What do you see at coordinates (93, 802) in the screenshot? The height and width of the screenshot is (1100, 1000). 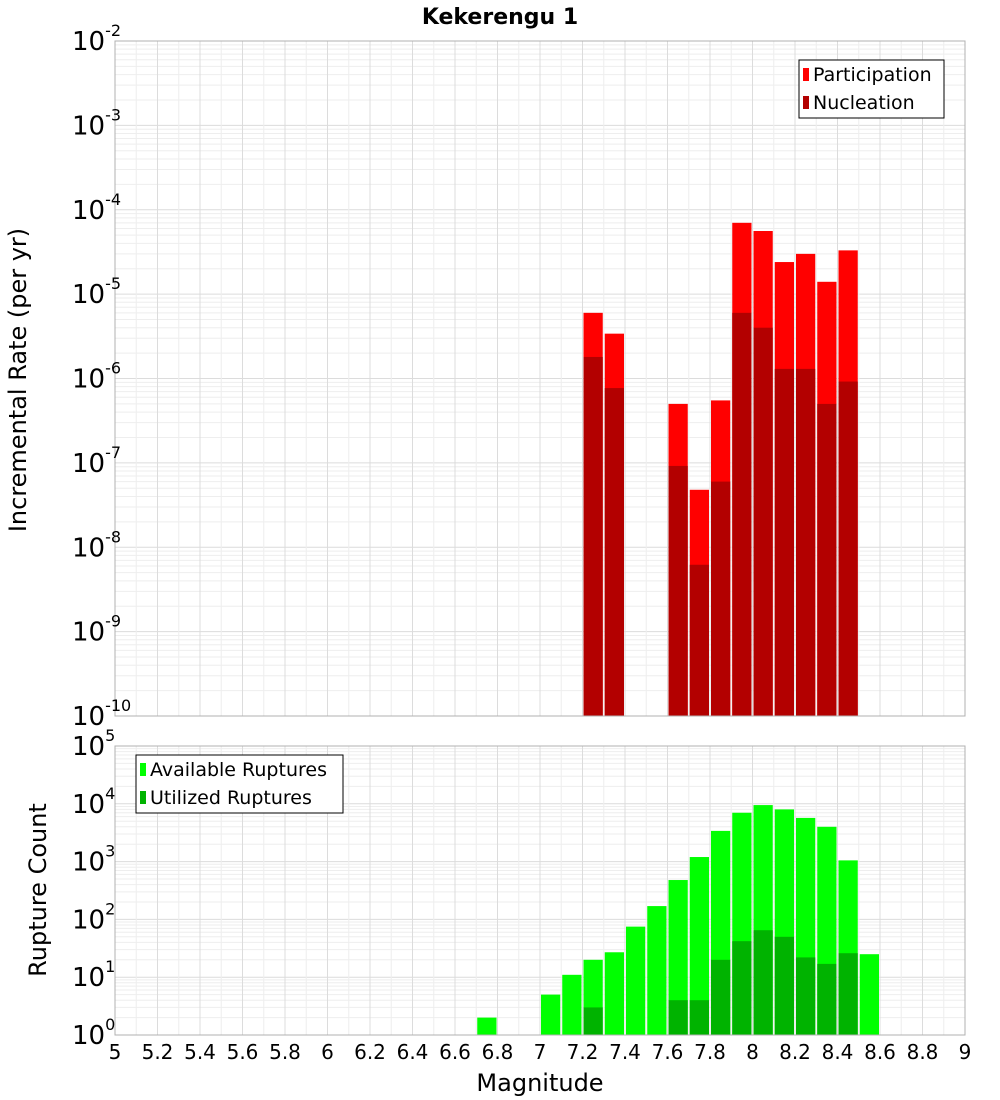 I see `count-y-tick-label: 10⁴` at bounding box center [93, 802].